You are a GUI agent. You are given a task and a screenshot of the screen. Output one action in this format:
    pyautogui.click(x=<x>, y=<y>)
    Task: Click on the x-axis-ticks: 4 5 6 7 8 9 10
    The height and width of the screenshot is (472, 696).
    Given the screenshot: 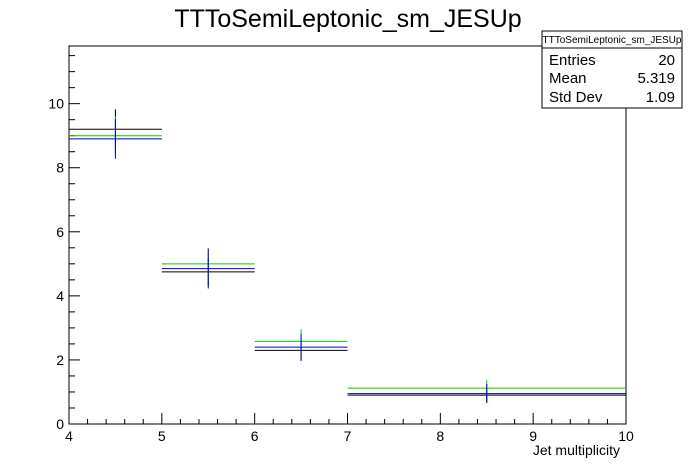 What is the action you would take?
    pyautogui.click(x=349, y=428)
    